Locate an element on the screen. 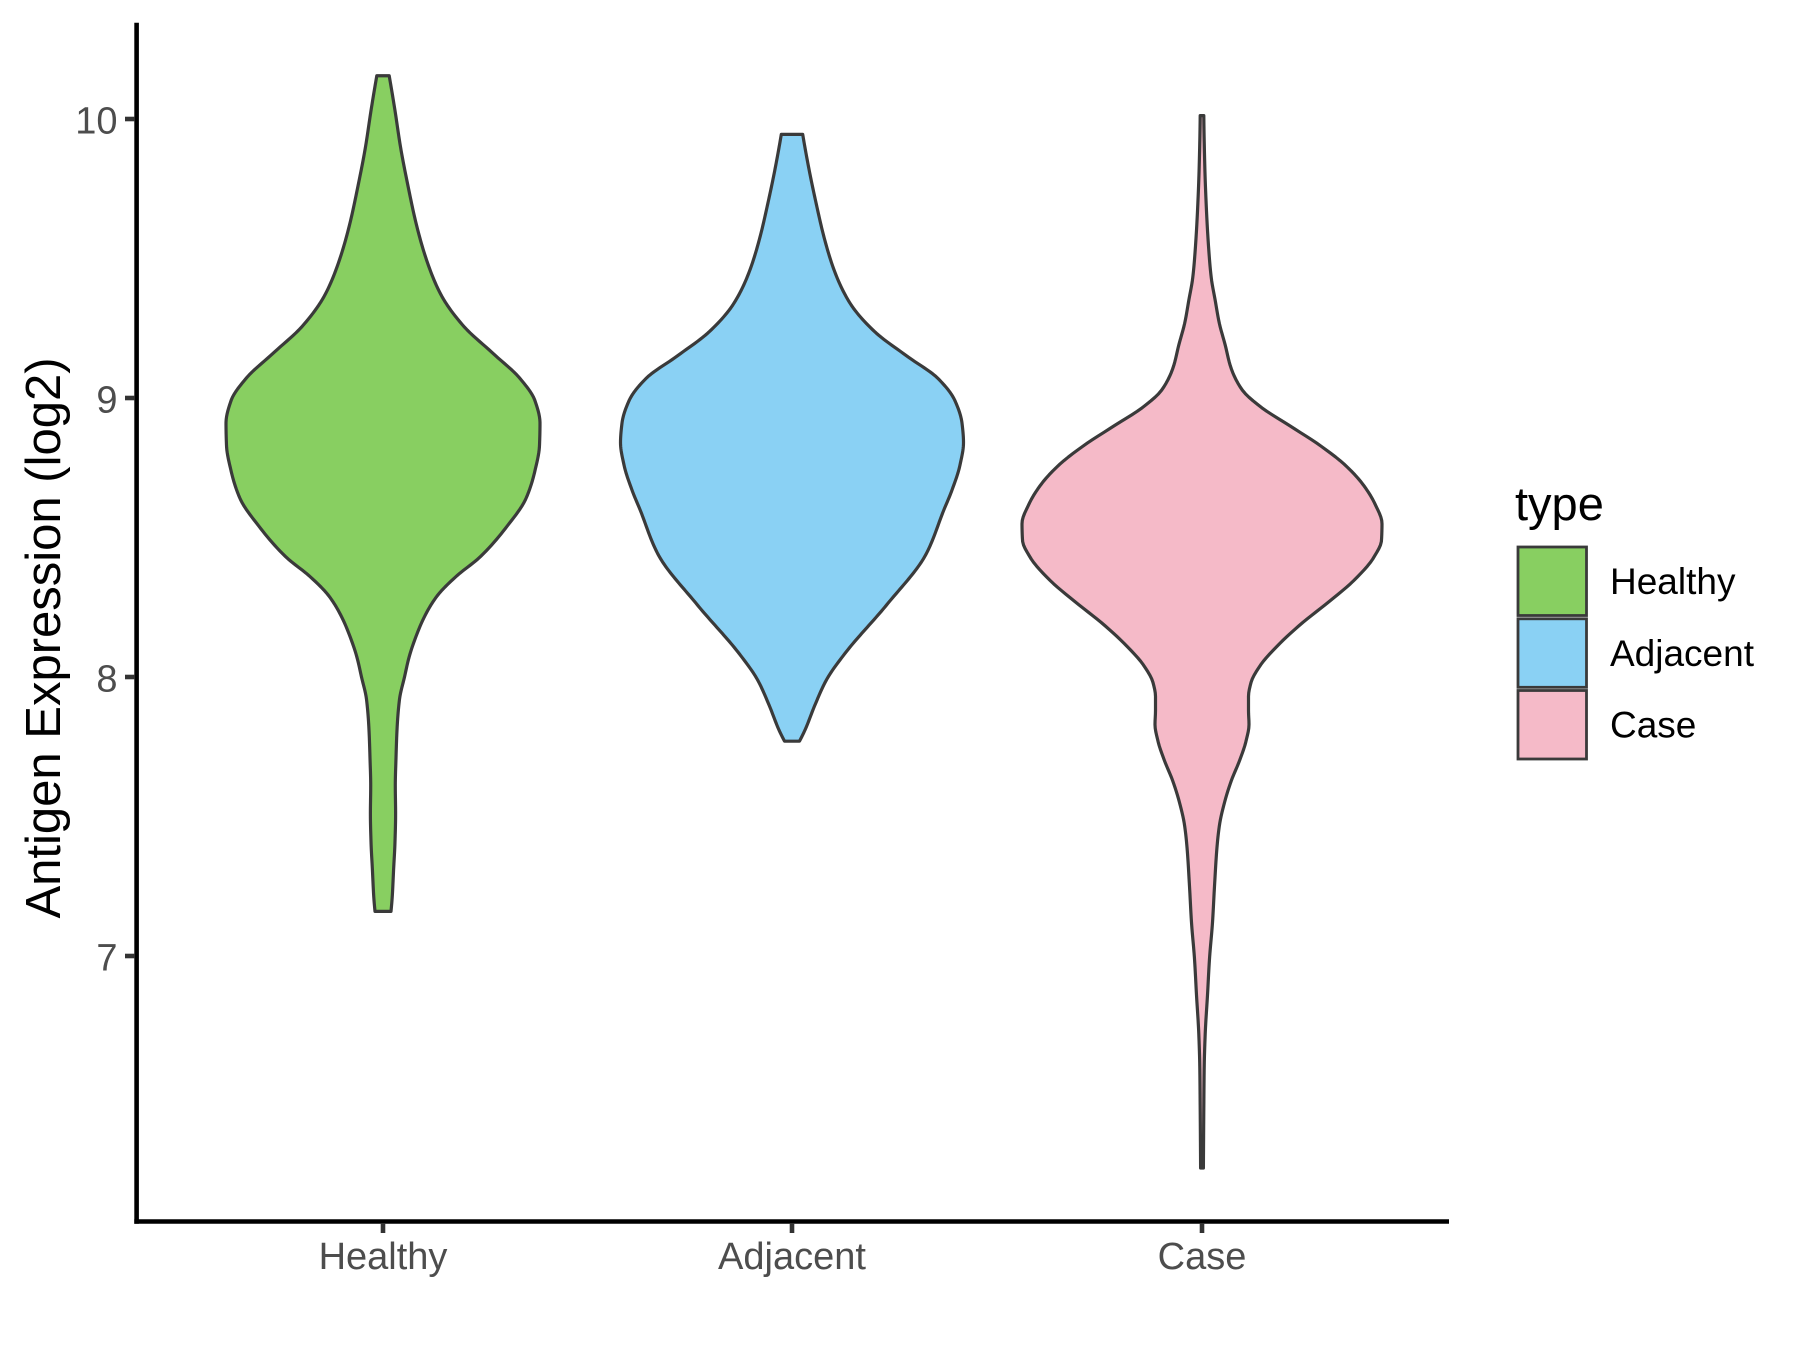 This screenshot has height=1350, width=1800. svg-text: 8 is located at coordinates (106, 680).